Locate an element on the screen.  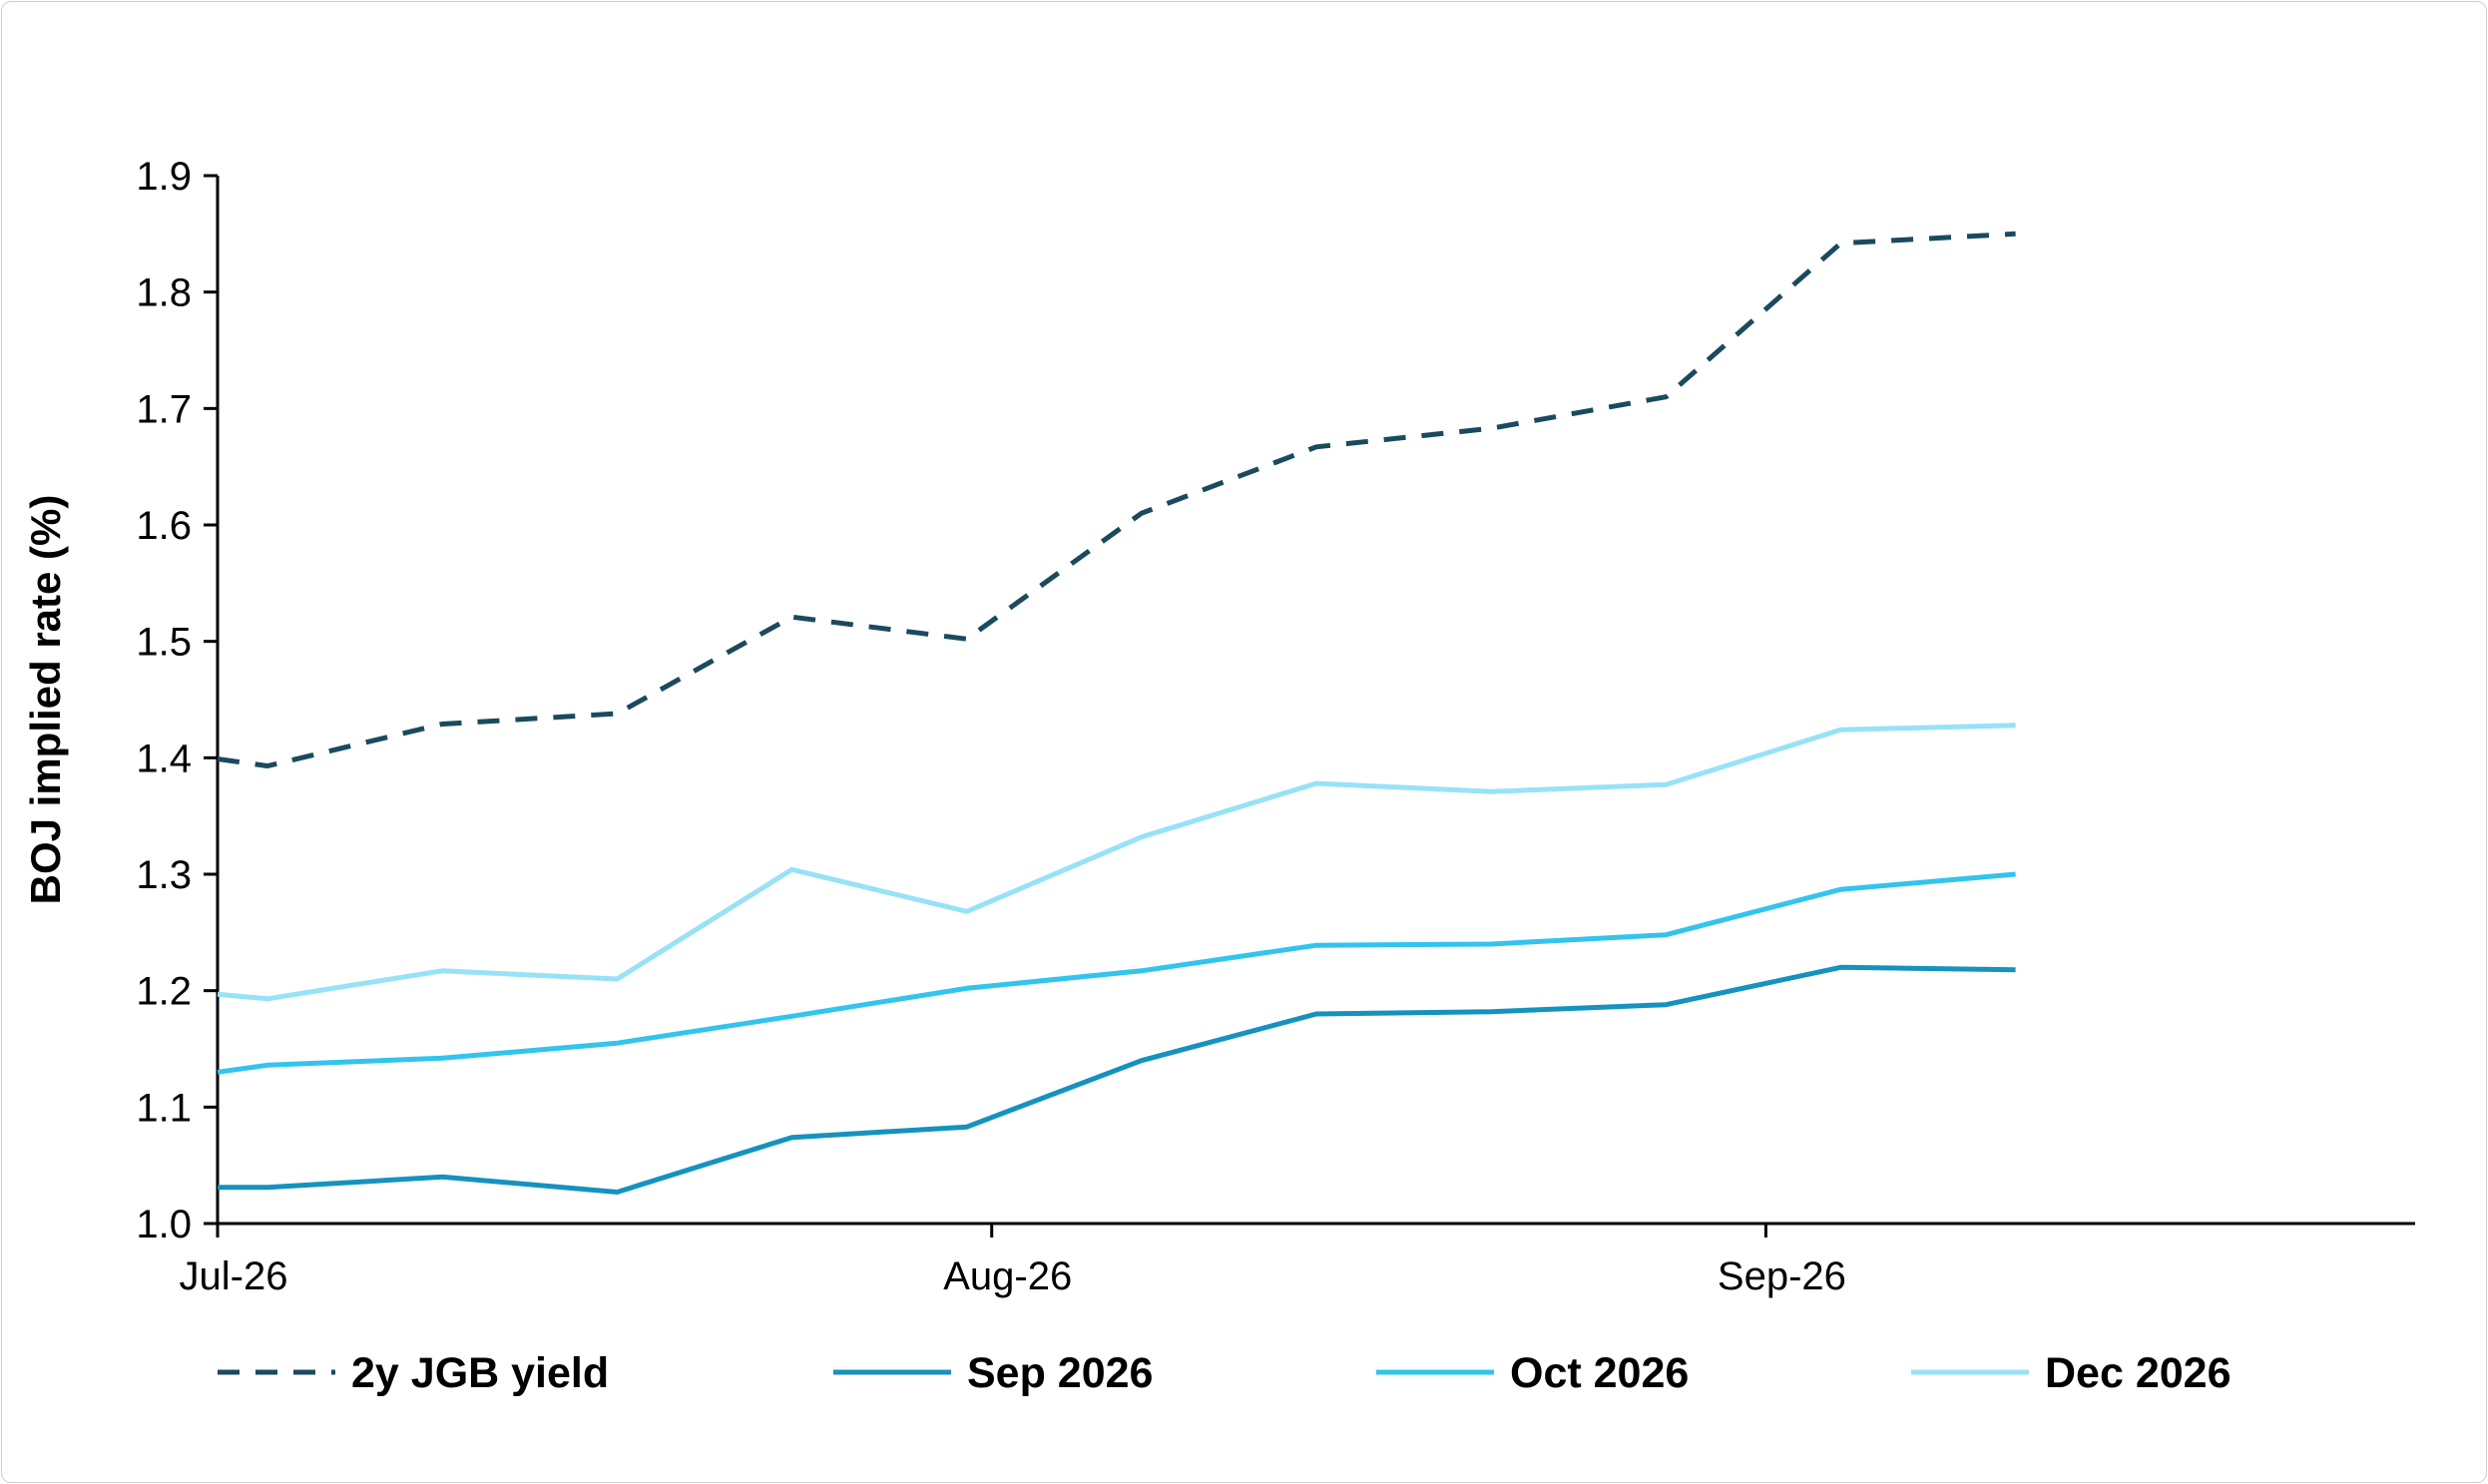
y-tick-label: 1.2 is located at coordinates (164, 992).